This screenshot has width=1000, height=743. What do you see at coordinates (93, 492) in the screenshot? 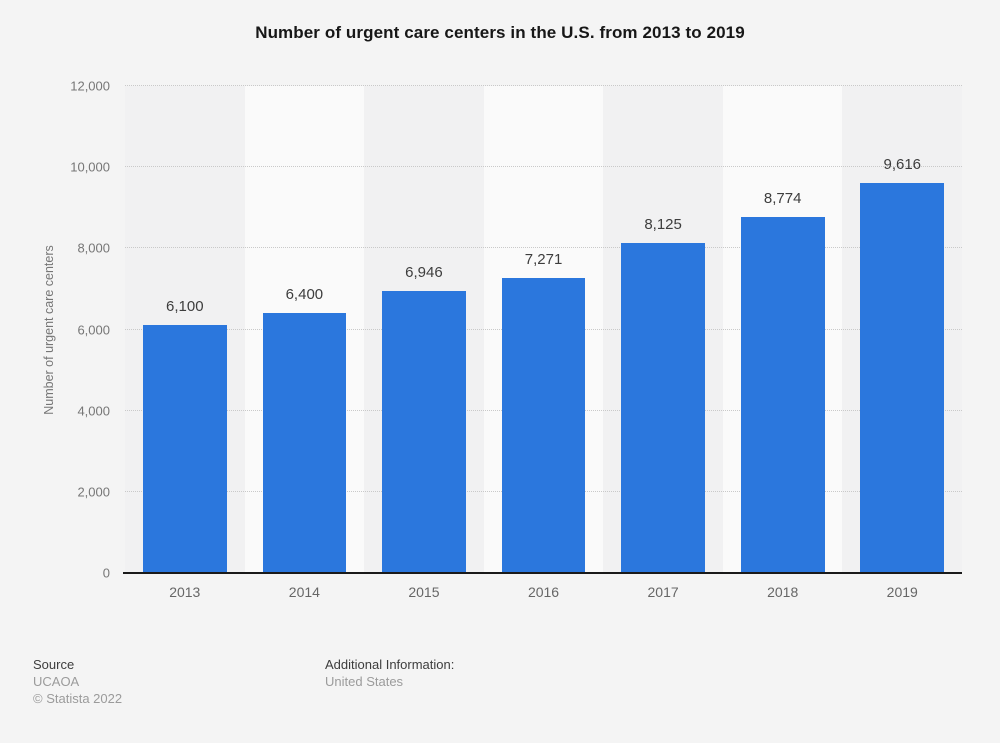
I see `y-tick-label: 2,000` at bounding box center [93, 492].